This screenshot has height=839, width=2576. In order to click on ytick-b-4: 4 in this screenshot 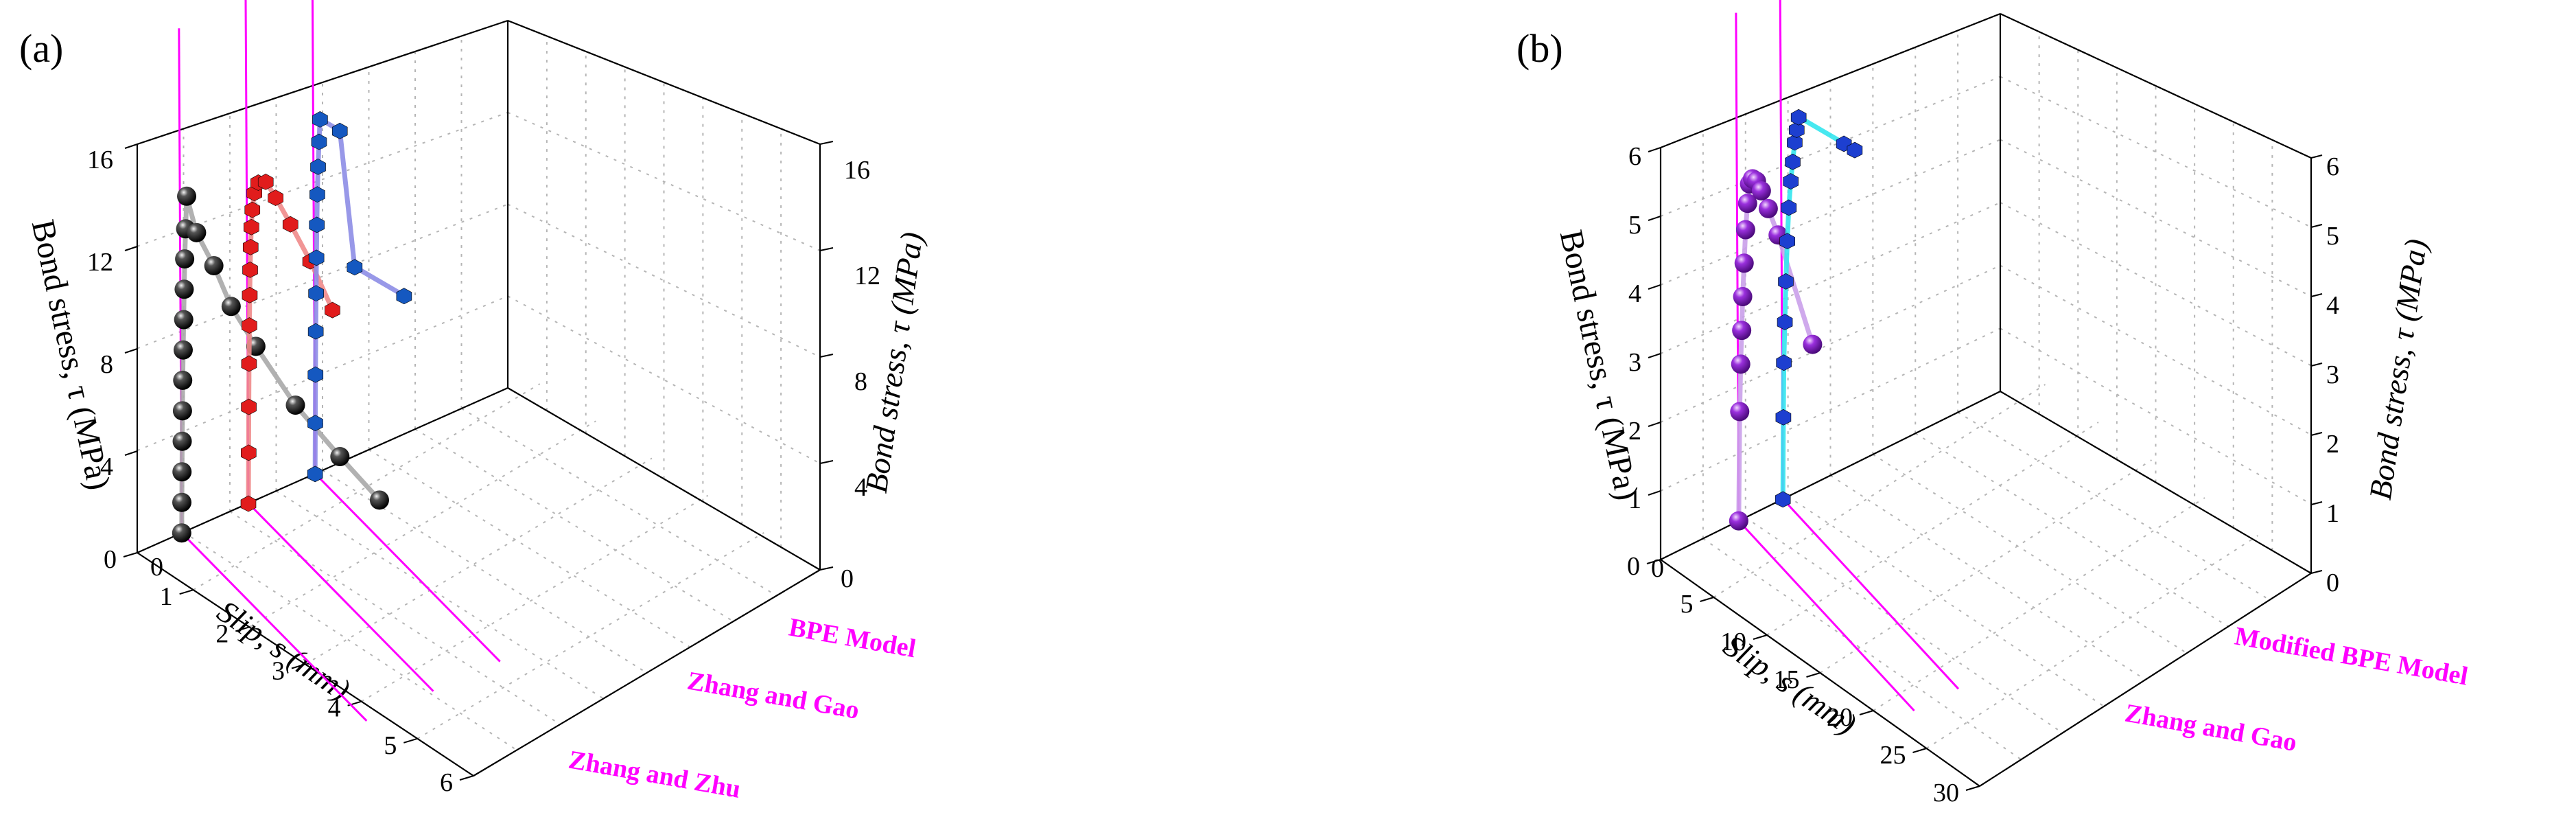, I will do `click(1634, 293)`.